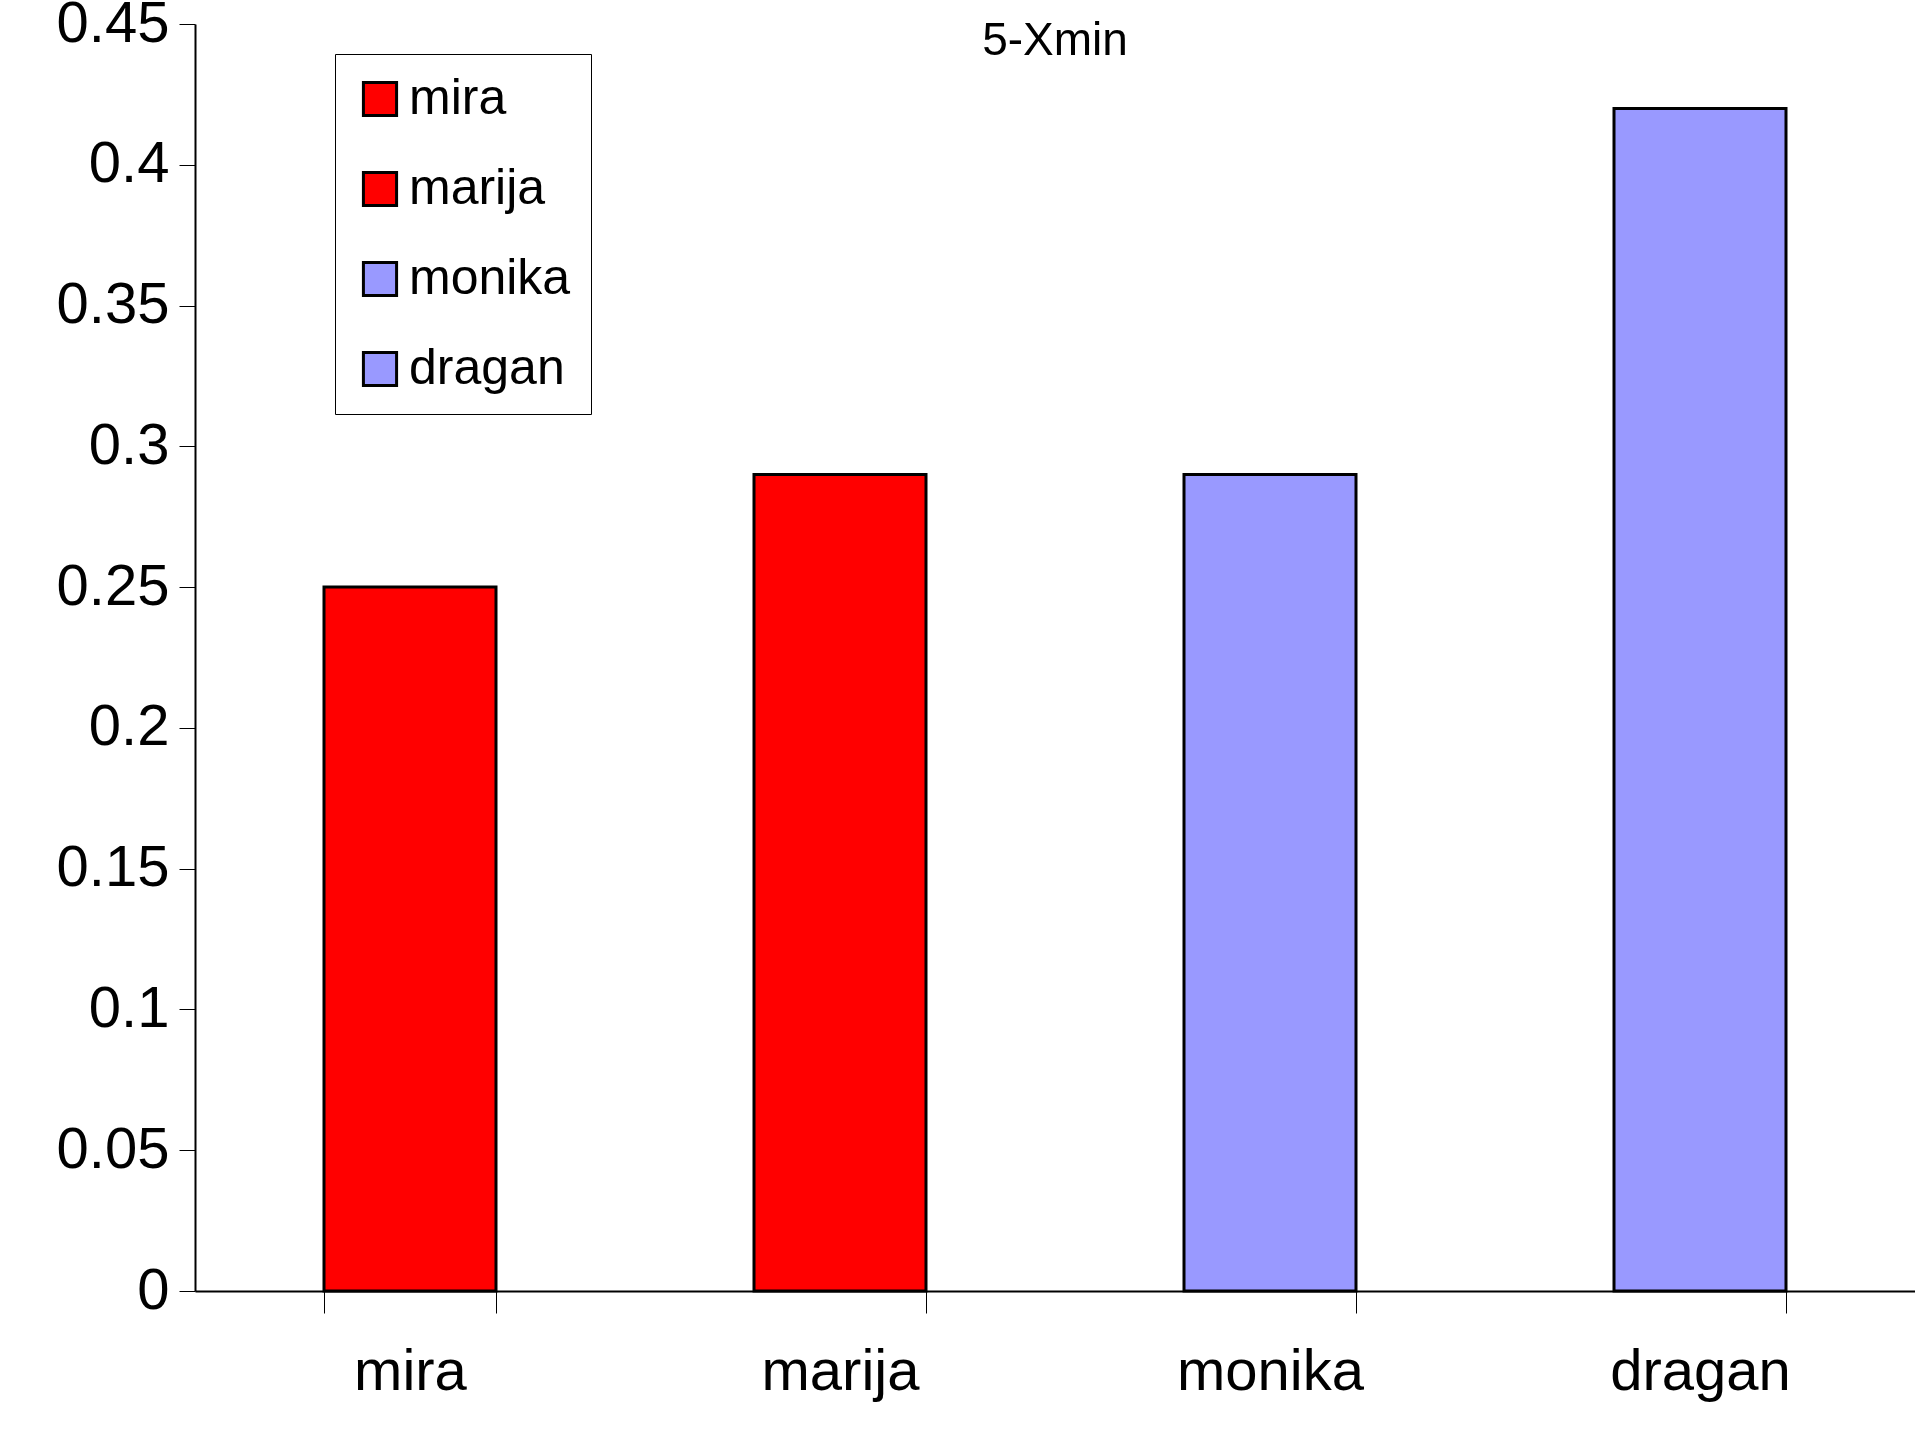 This screenshot has width=1915, height=1435. Describe the element at coordinates (1055, 39) in the screenshot. I see `chart-title: 5-Xmin` at that location.